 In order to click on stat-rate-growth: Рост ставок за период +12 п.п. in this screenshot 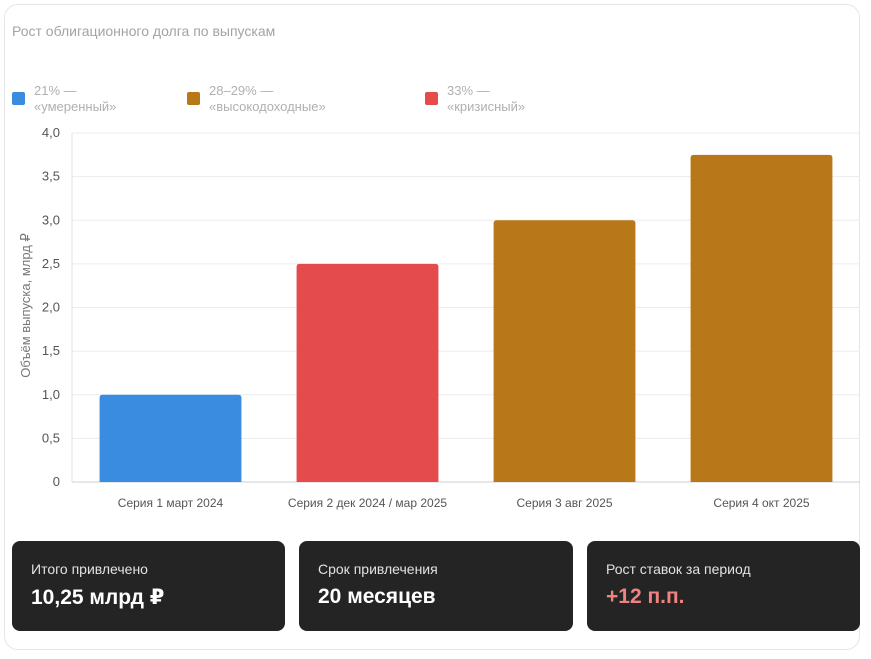, I will do `click(723, 586)`.